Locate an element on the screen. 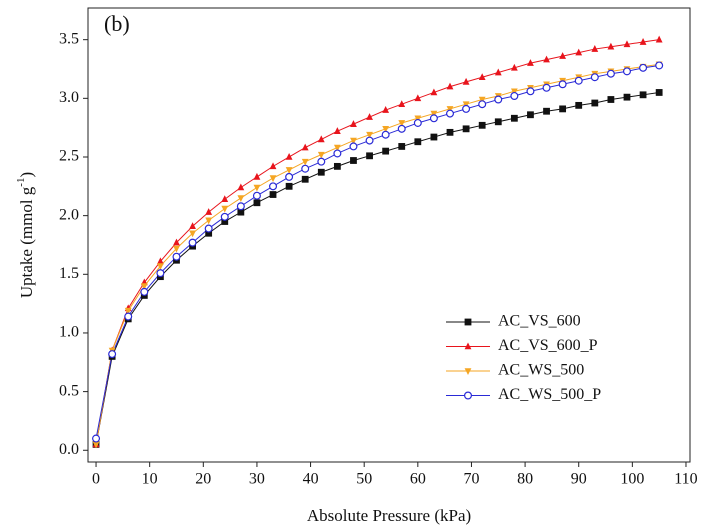  legend-label: AC_WS_500_P is located at coordinates (549, 394).